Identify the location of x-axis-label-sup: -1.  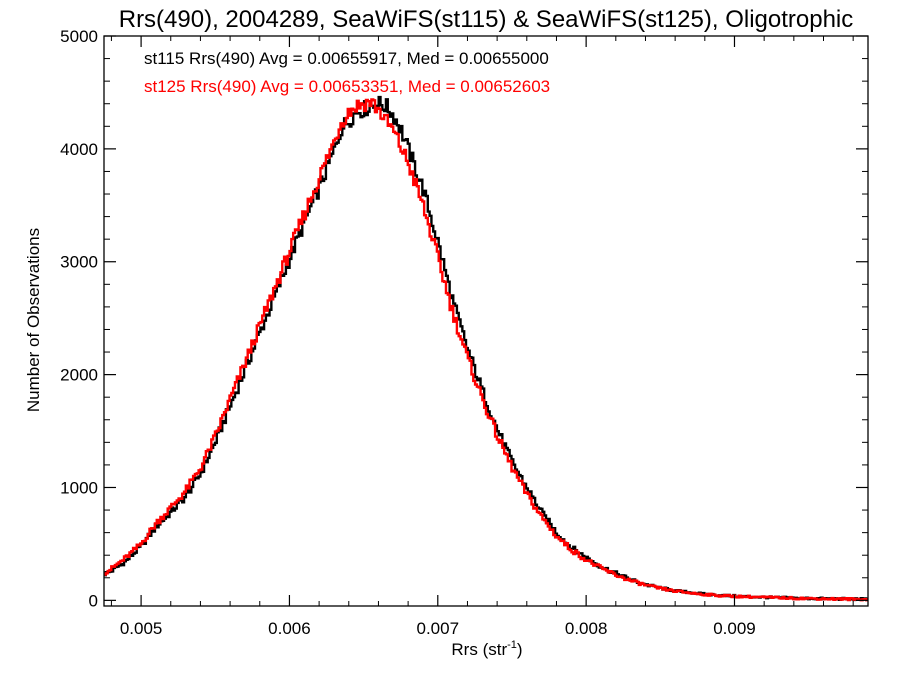
(512, 645).